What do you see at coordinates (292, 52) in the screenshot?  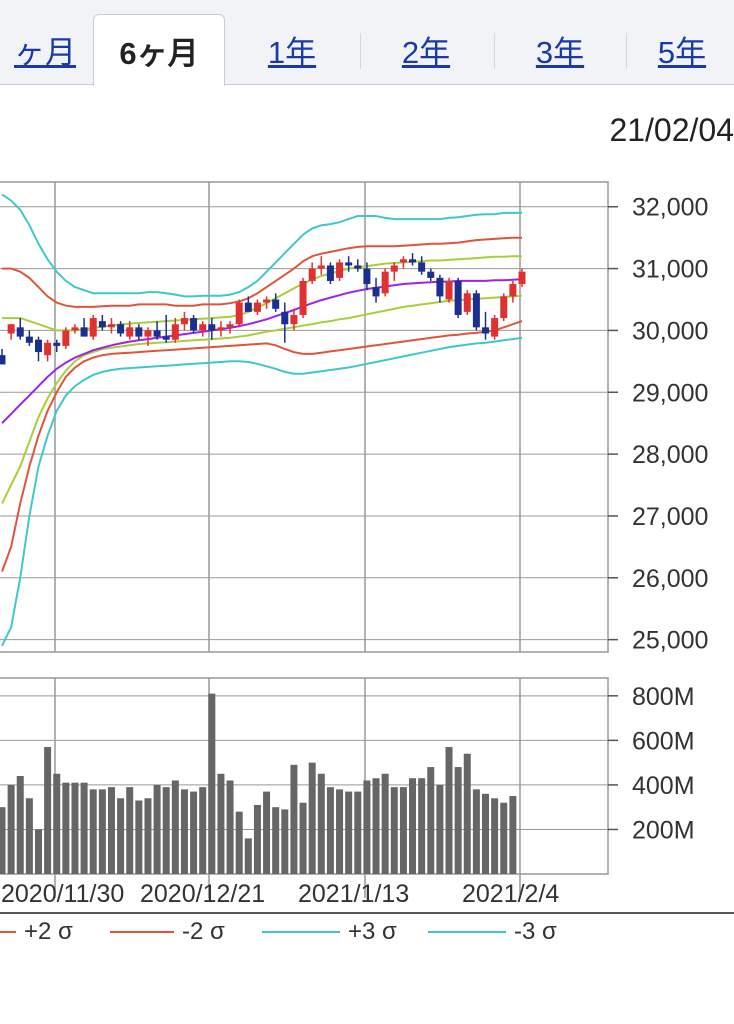 I see `tab-1-year: 1年` at bounding box center [292, 52].